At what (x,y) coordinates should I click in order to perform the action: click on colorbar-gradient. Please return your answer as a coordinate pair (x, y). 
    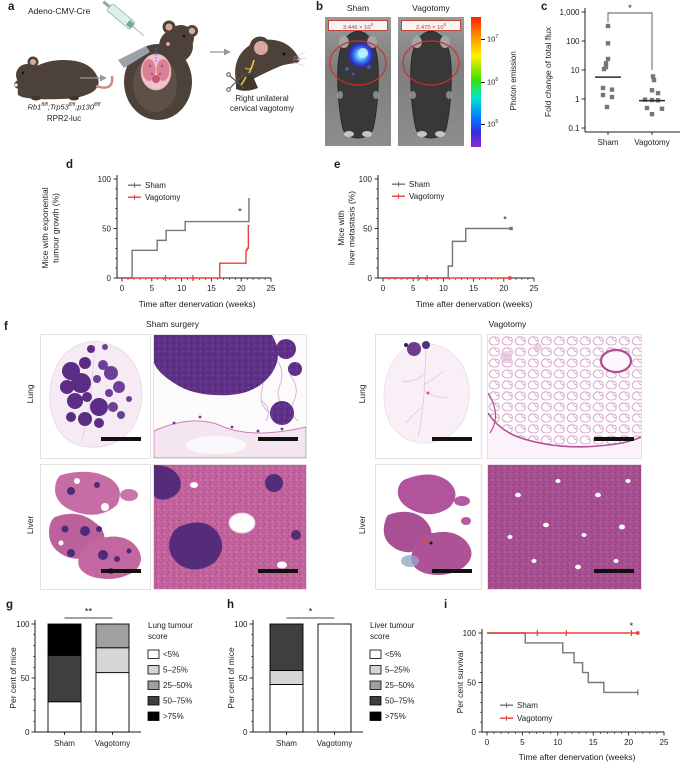
    Looking at the image, I should click on (476, 82).